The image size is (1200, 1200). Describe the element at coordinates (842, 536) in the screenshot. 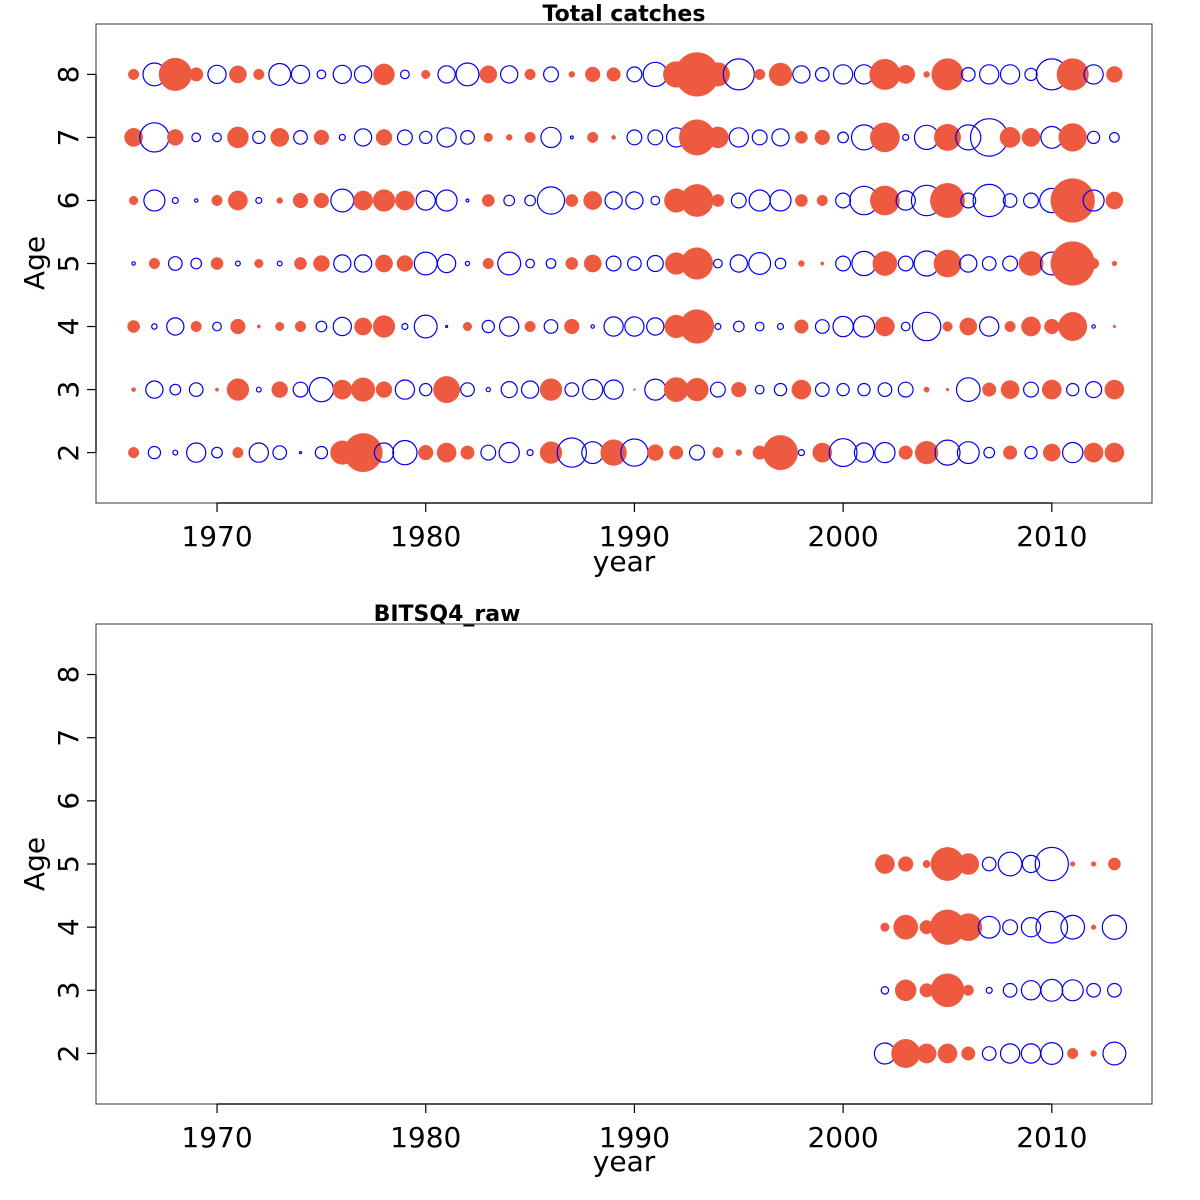

I see `x-tick-label: 2000` at that location.